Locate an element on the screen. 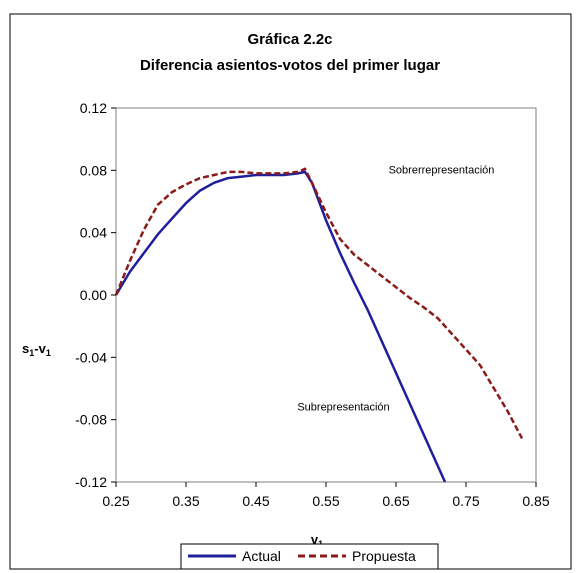 Image resolution: width=588 pixels, height=573 pixels. x-tick-label: 0.65 is located at coordinates (395, 501).